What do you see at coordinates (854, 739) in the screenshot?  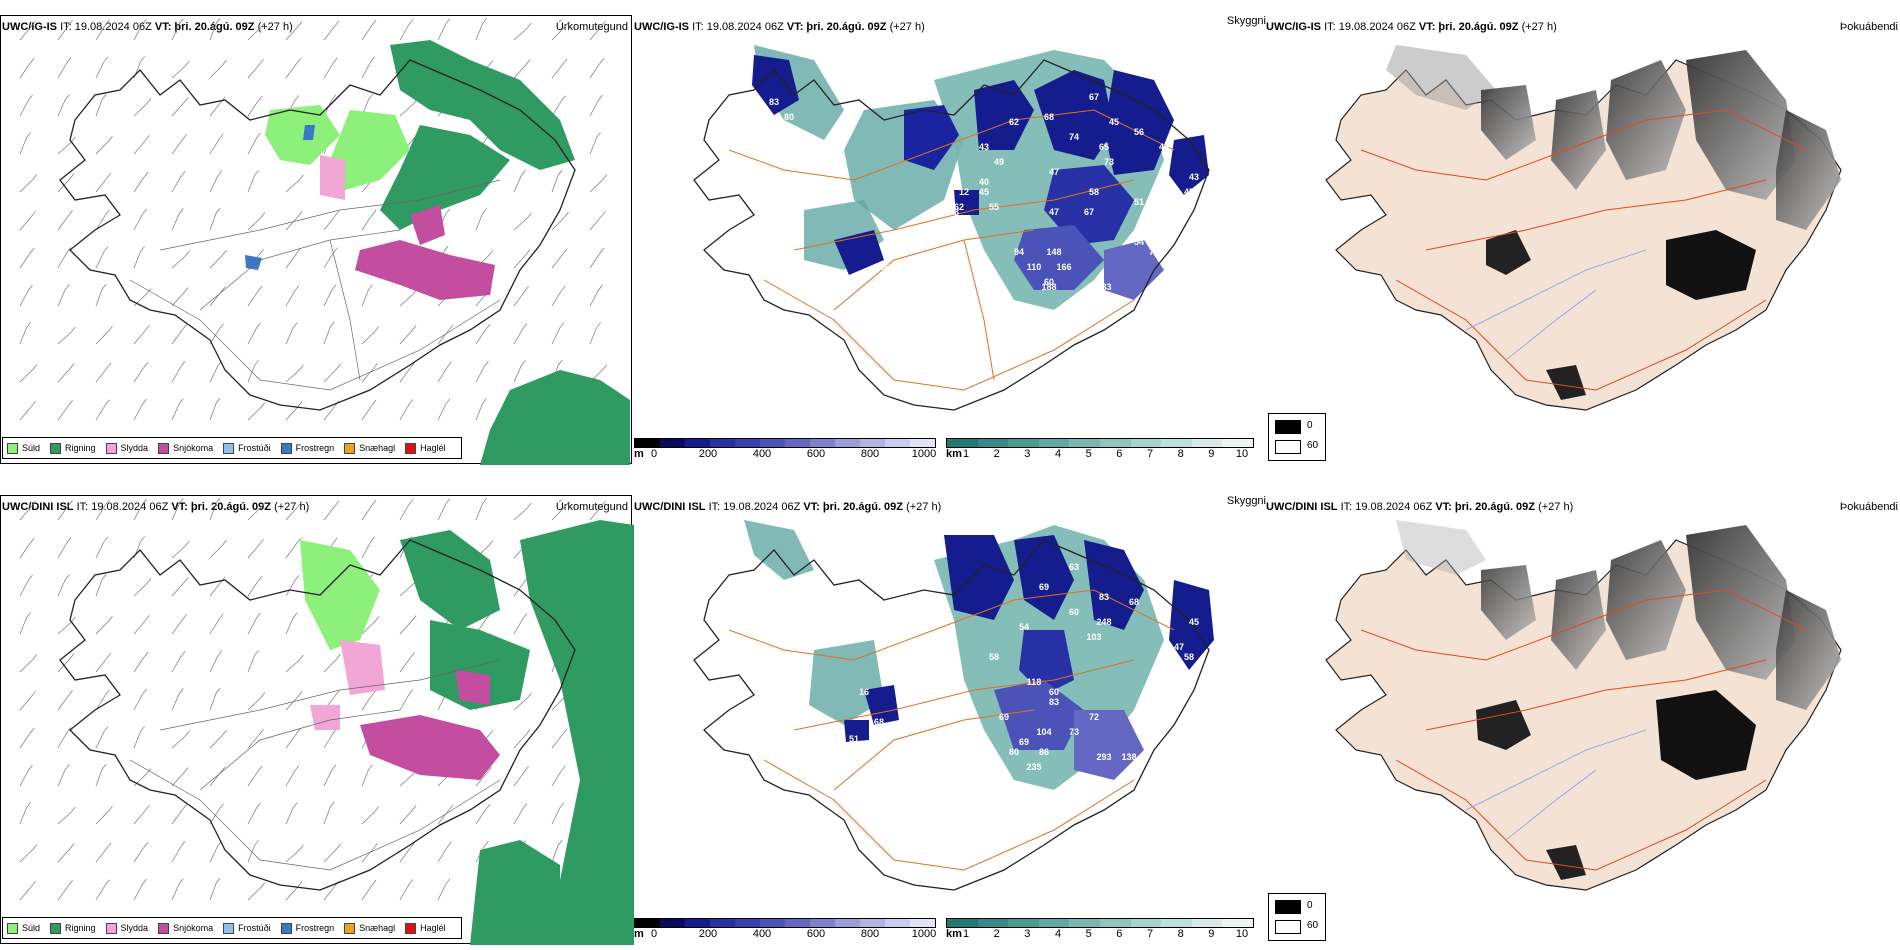 I see `cloud-base-label: 51` at bounding box center [854, 739].